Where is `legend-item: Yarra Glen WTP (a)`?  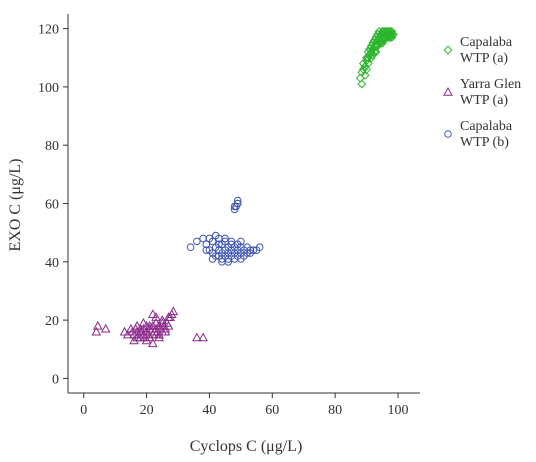 legend-item: Yarra Glen WTP (a) is located at coordinates (482, 92).